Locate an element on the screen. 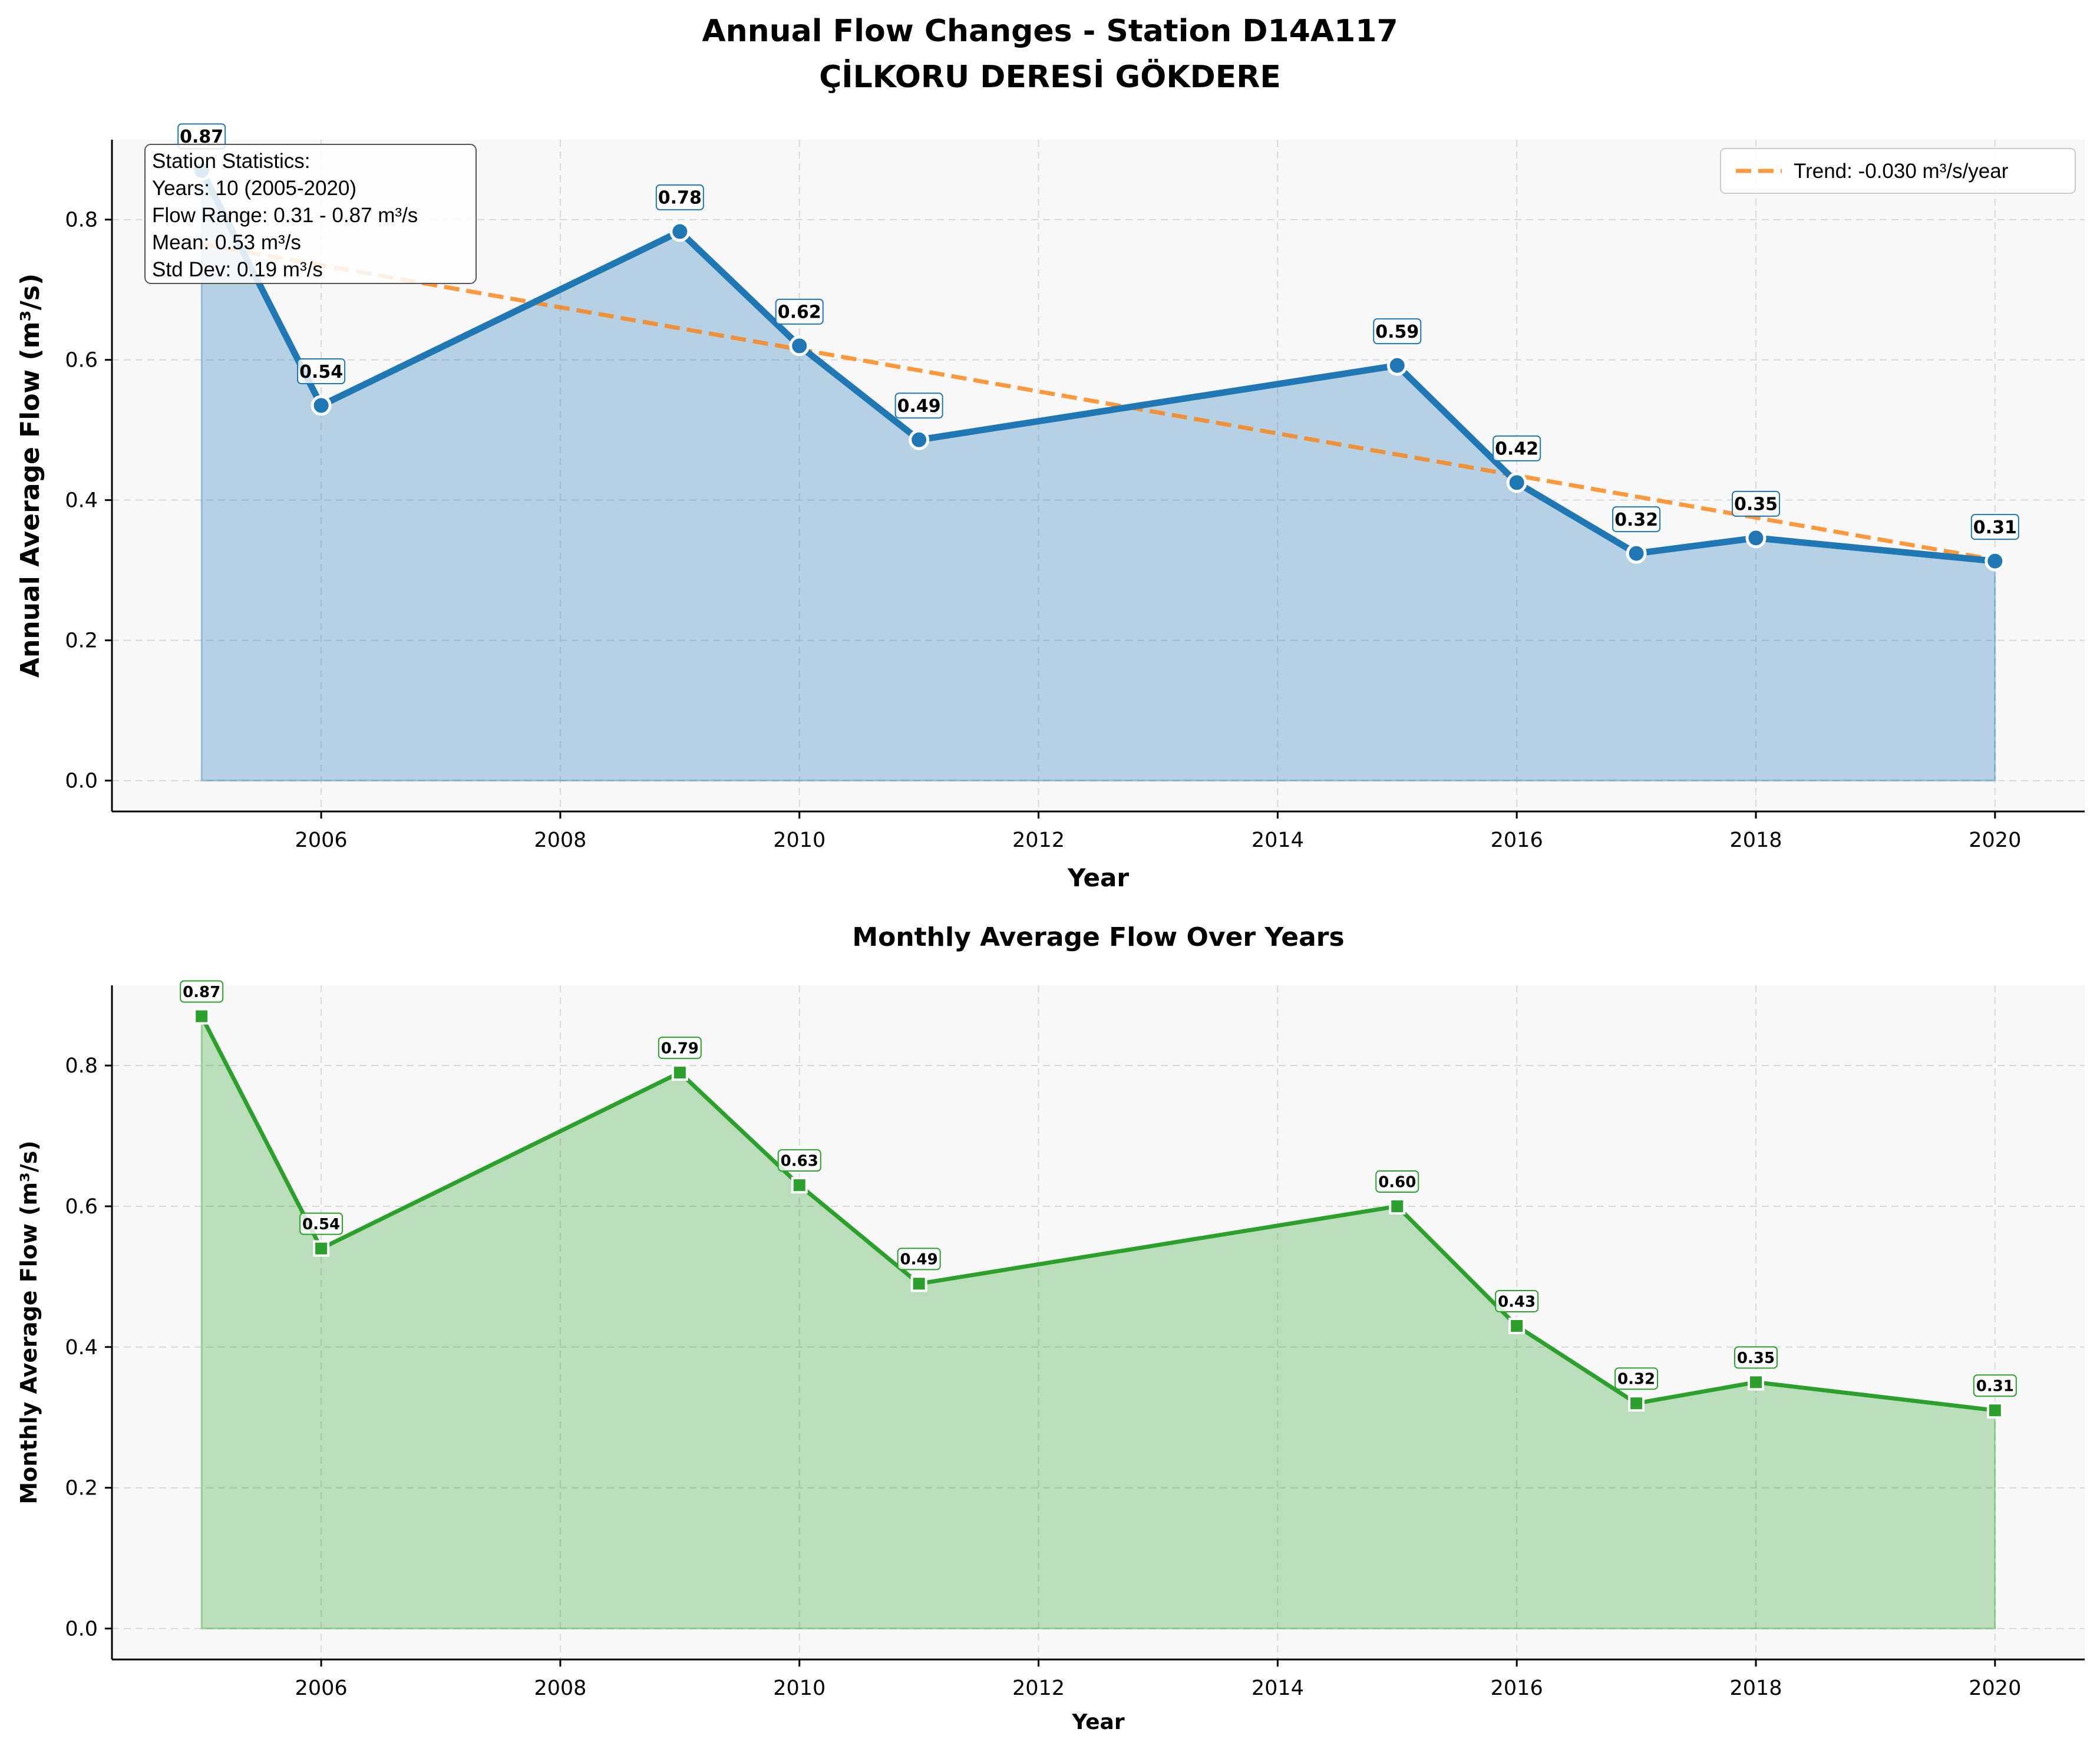 The image size is (2100, 1752). figure-title-line1: Annual Flow Changes - Station D14A117 is located at coordinates (1050, 31).